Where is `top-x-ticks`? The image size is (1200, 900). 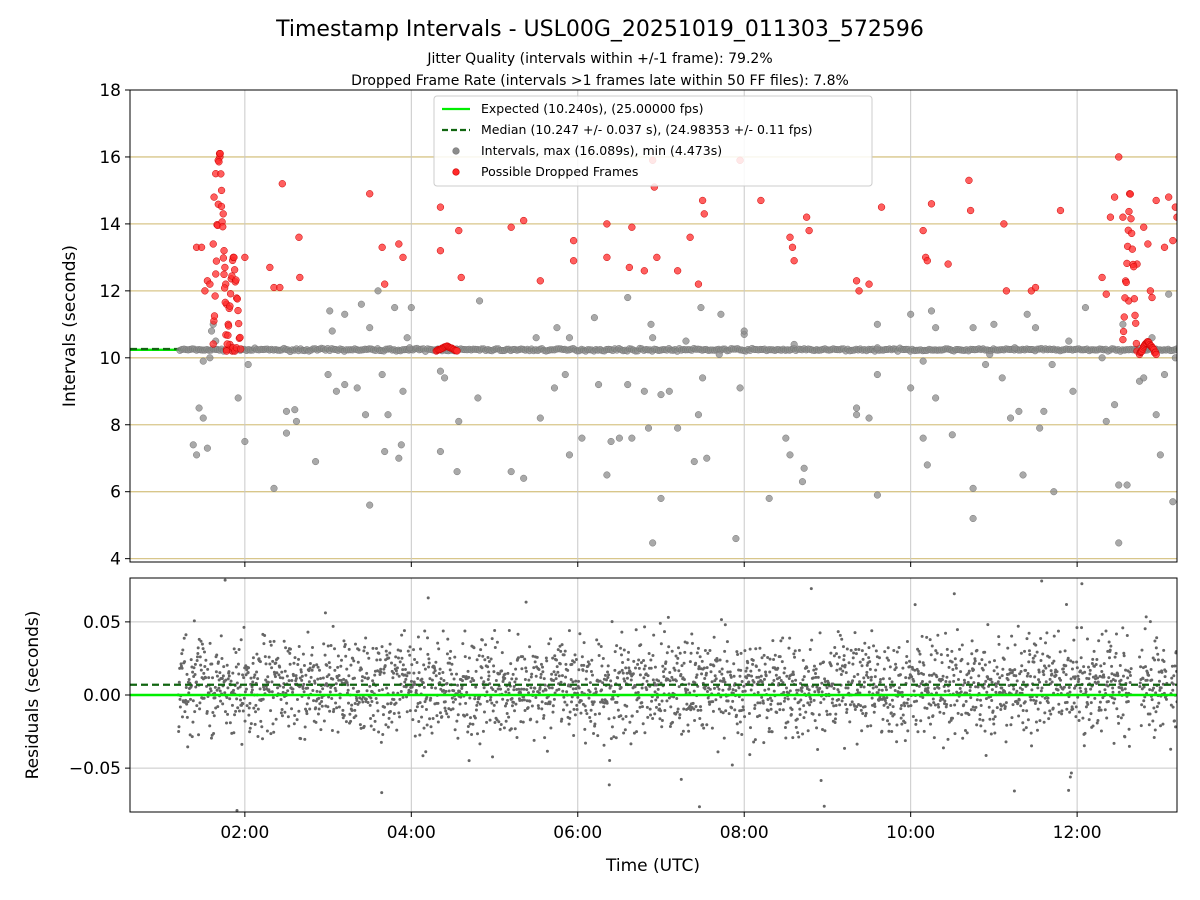 top-x-ticks is located at coordinates (661, 564).